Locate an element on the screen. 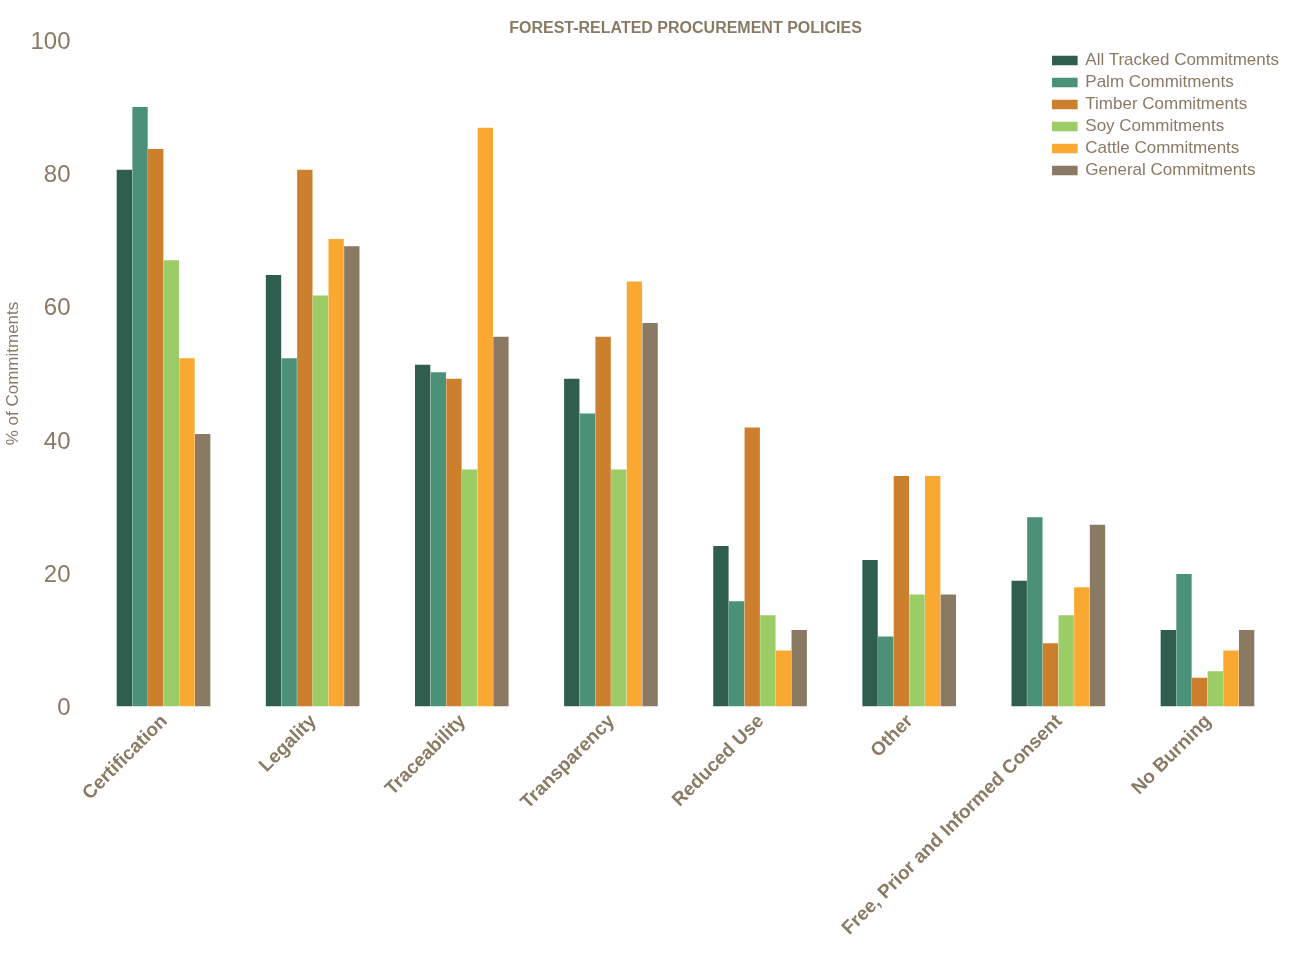 Image resolution: width=1299 pixels, height=956 pixels. y-tick-label: 100 is located at coordinates (50, 40).